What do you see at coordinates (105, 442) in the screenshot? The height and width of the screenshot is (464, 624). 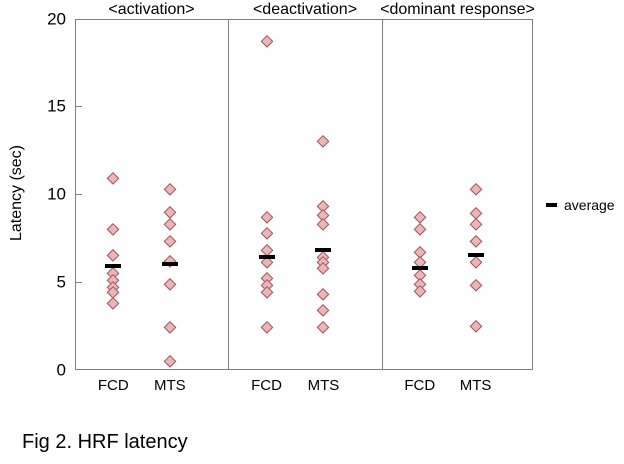 I see `figure-caption: Fig 2. HRF latency` at bounding box center [105, 442].